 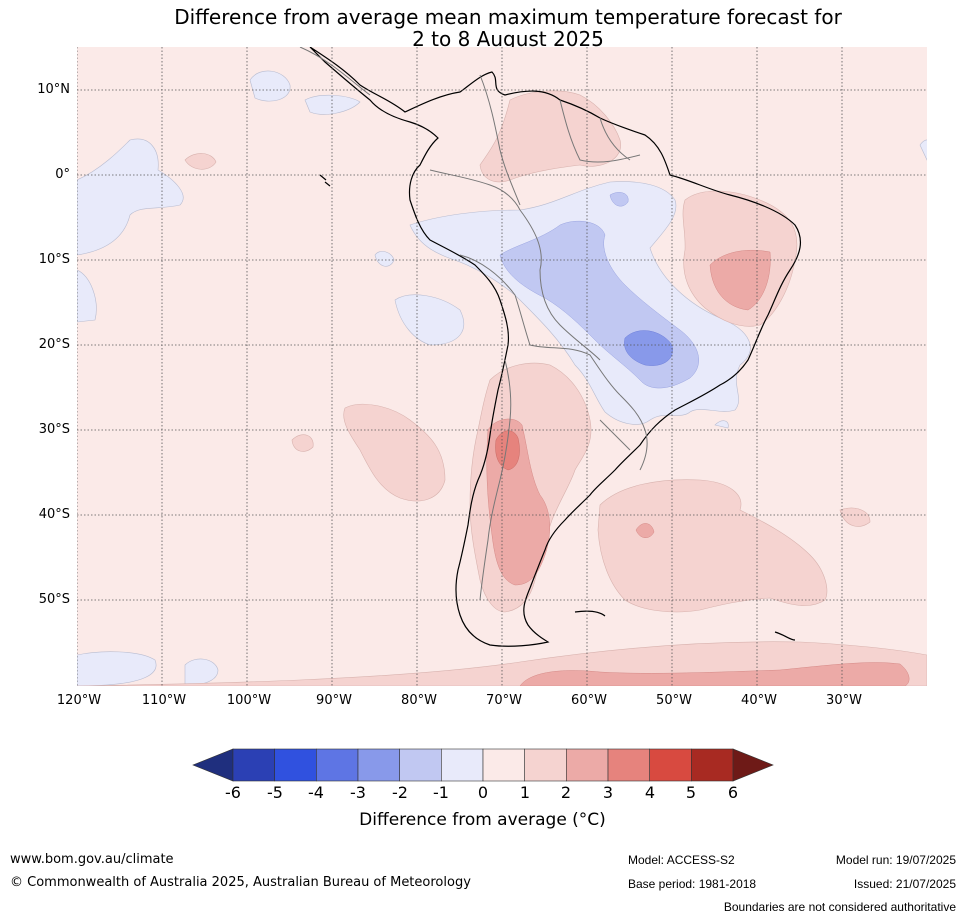 I want to click on map-title-line-2: 2 to 8 August 2025, so click(x=508, y=39).